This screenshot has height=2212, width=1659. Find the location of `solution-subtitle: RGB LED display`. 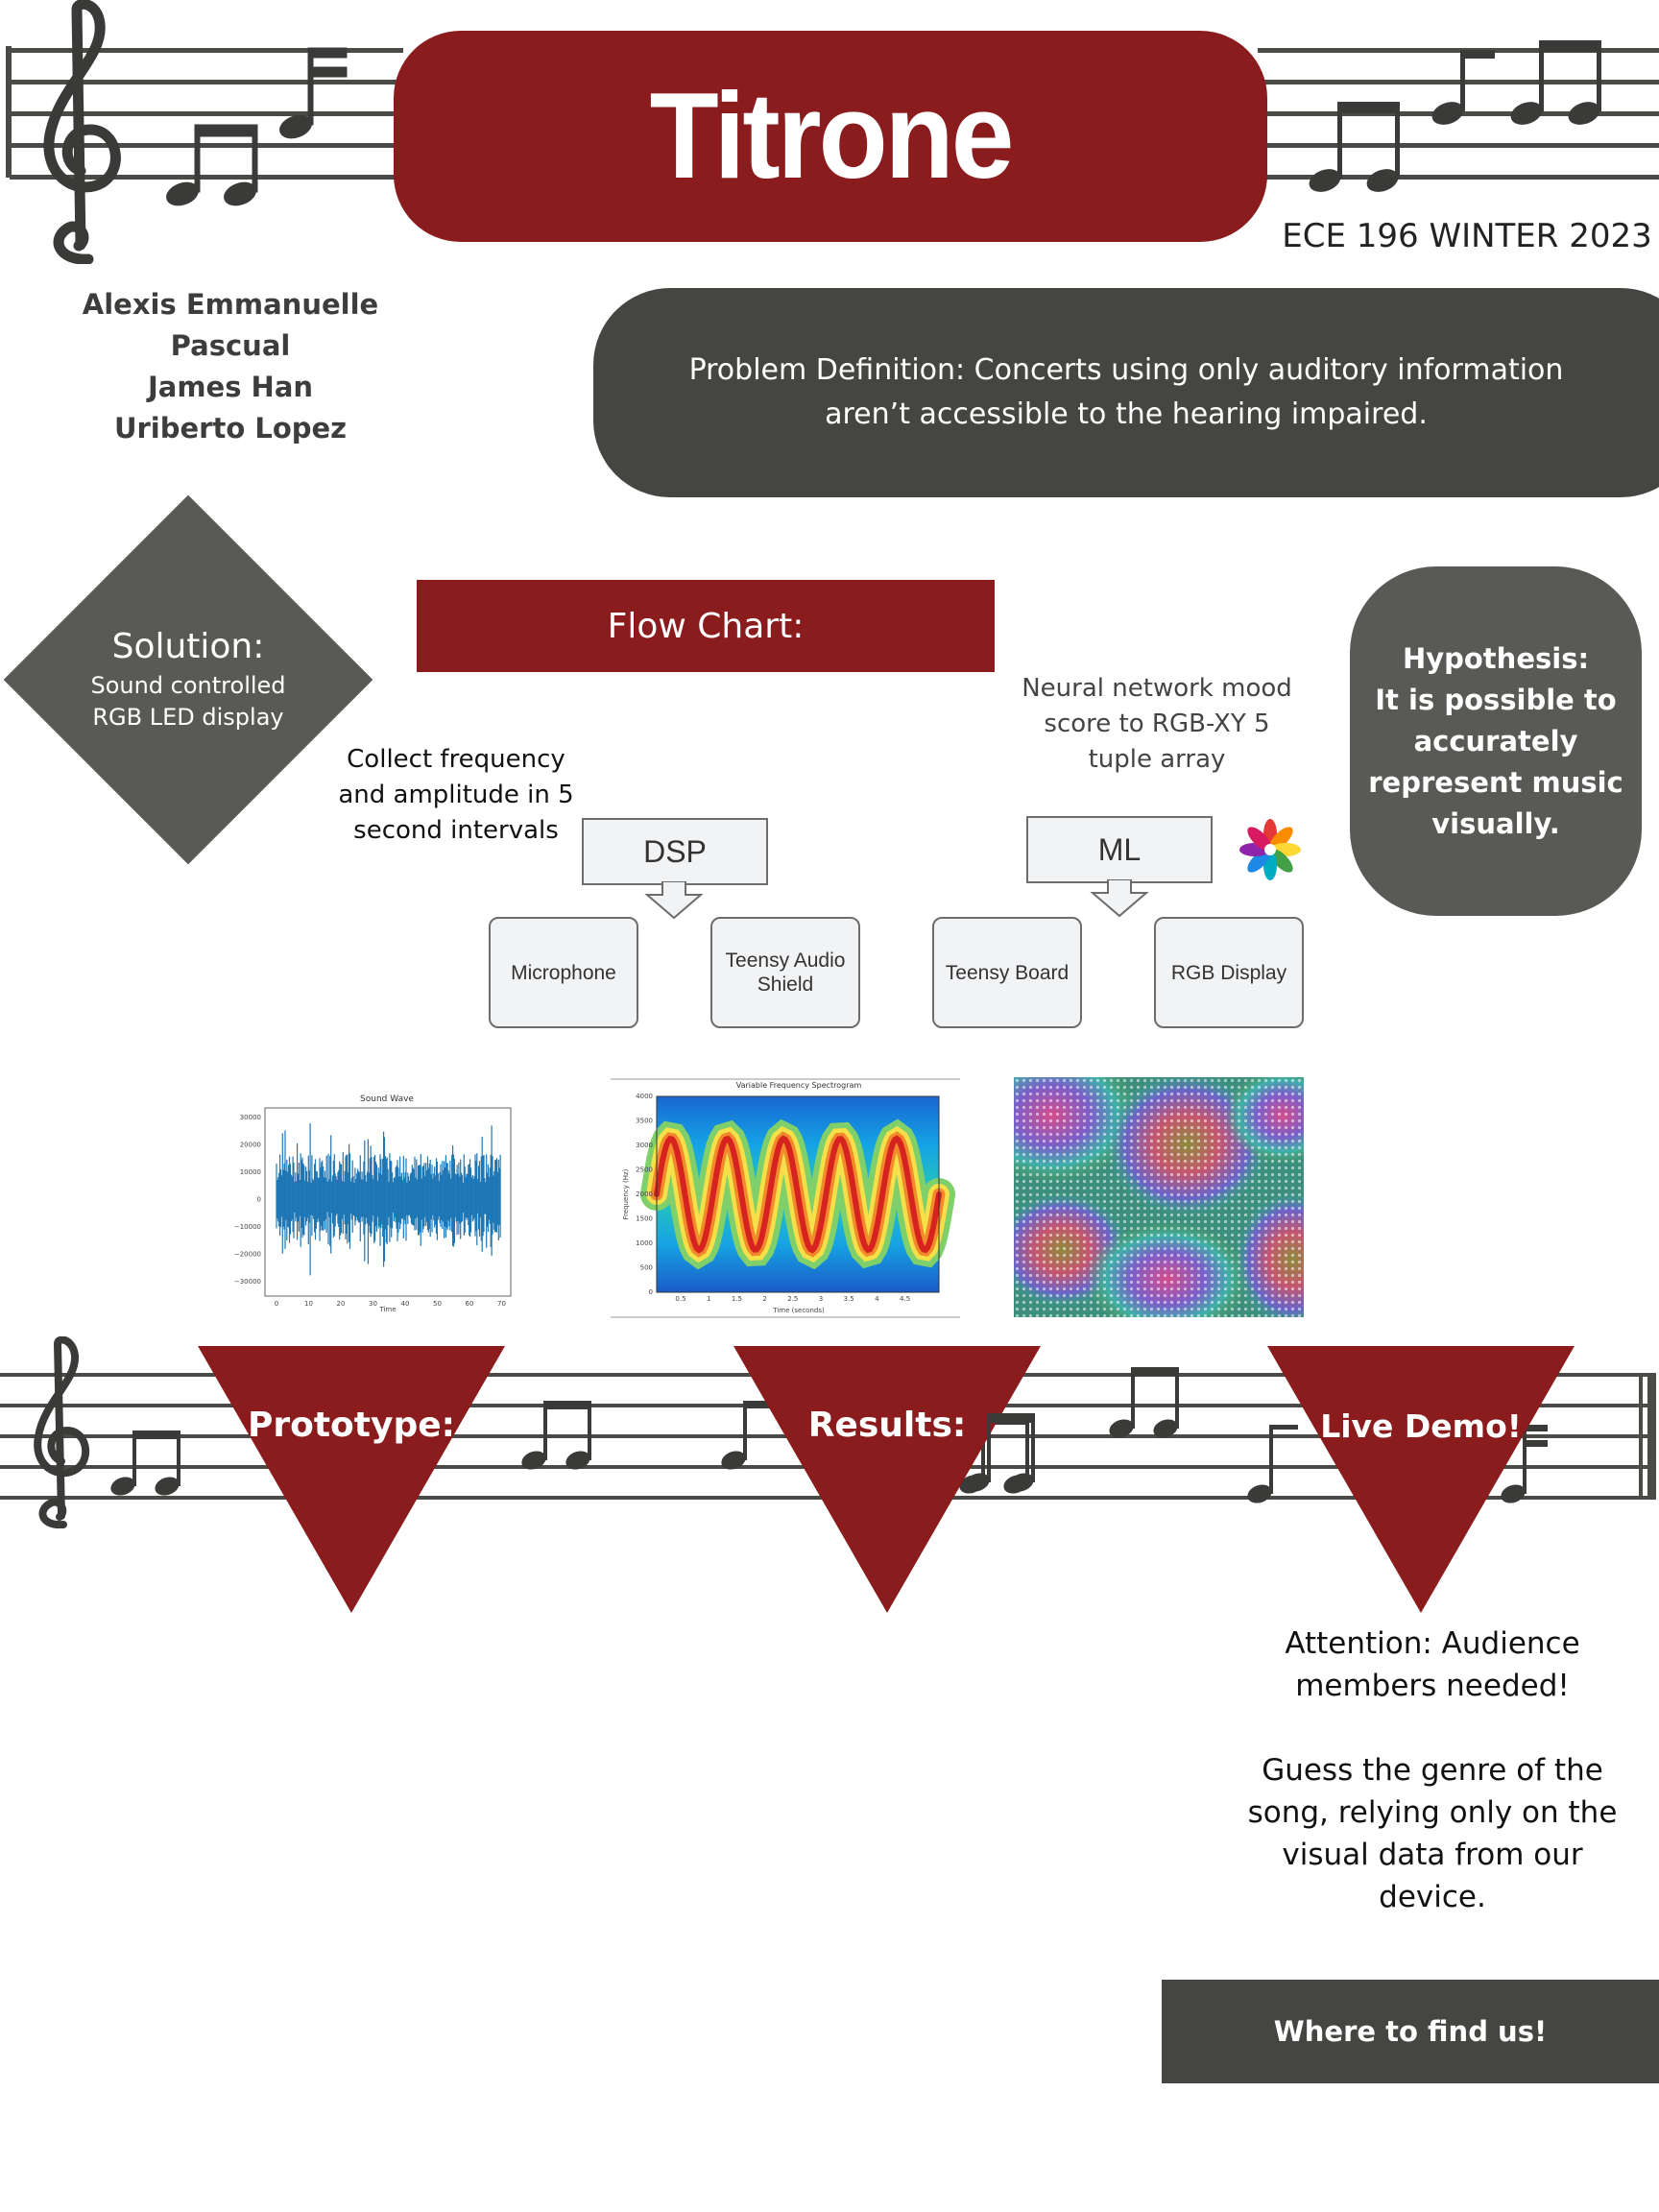

solution-subtitle: RGB LED display is located at coordinates (188, 717).